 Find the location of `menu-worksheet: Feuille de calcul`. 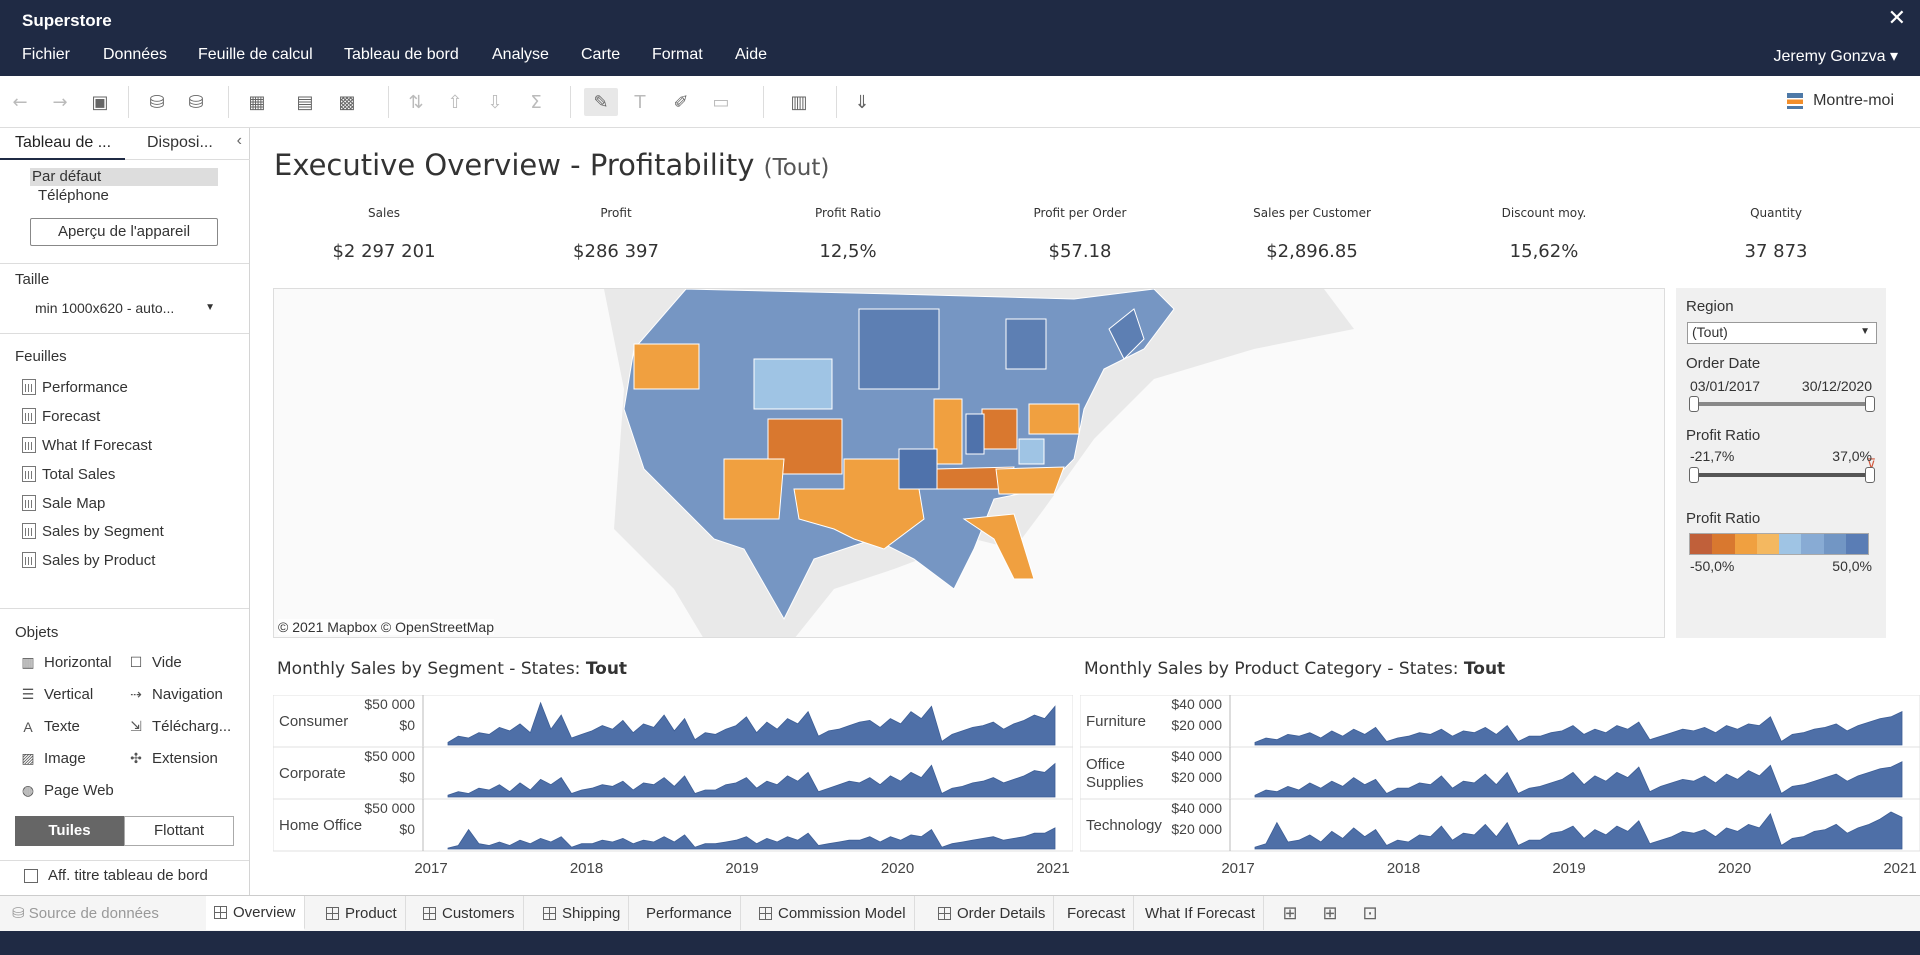

menu-worksheet: Feuille de calcul is located at coordinates (255, 54).